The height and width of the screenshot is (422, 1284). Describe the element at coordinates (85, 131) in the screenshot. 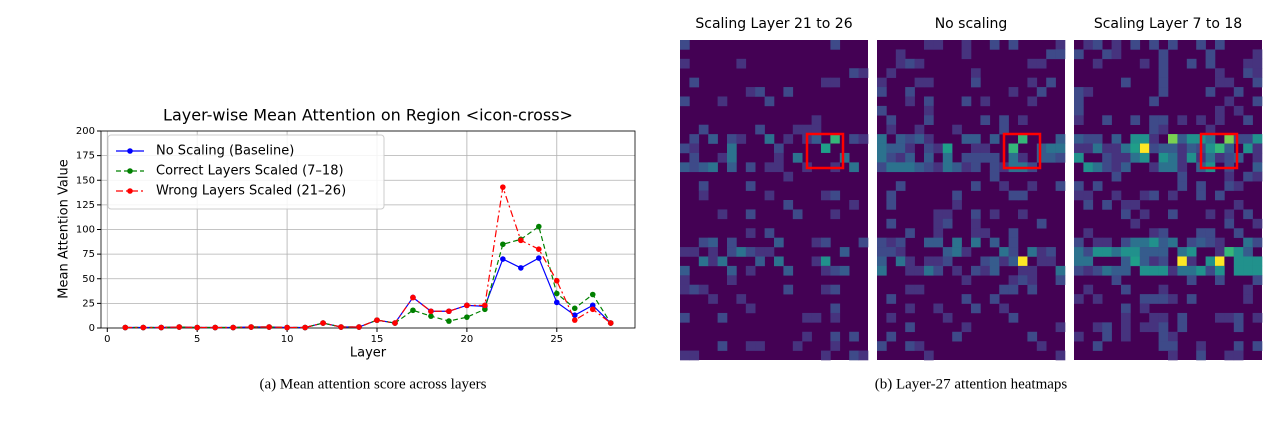

I see `y-tick-label: 200` at that location.